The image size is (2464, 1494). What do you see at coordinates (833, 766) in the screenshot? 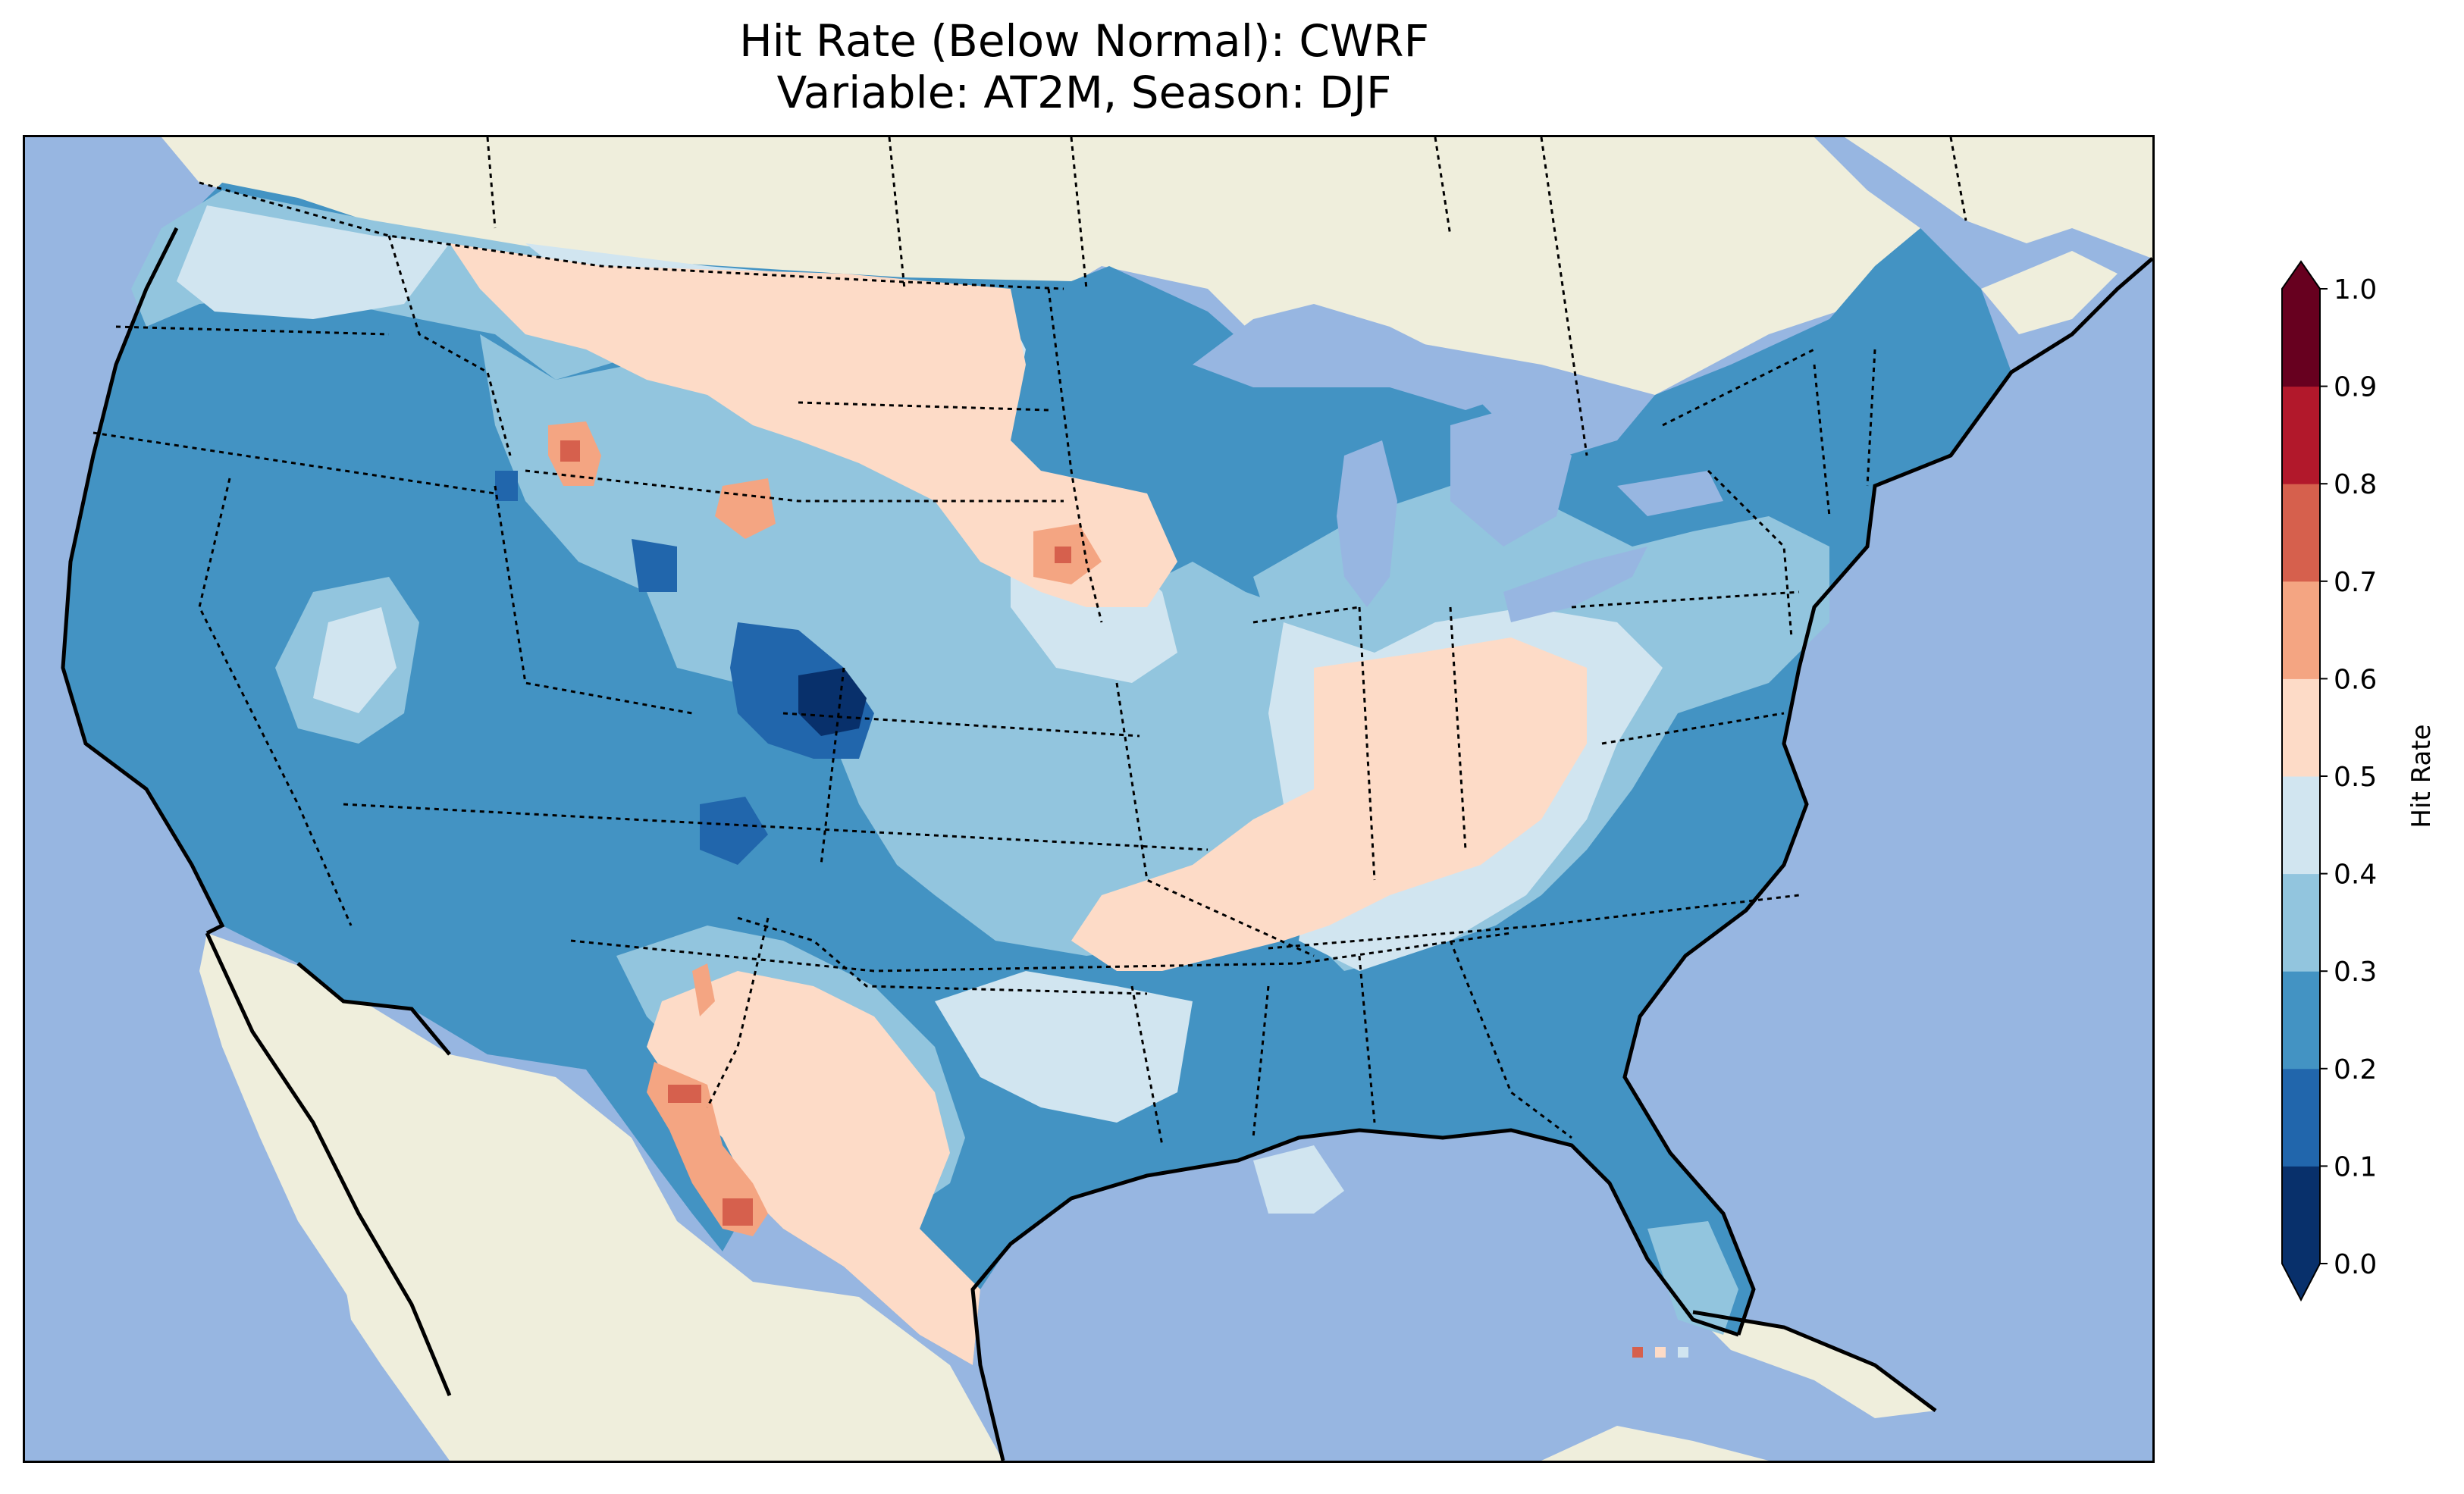
I see `border-co-east` at bounding box center [833, 766].